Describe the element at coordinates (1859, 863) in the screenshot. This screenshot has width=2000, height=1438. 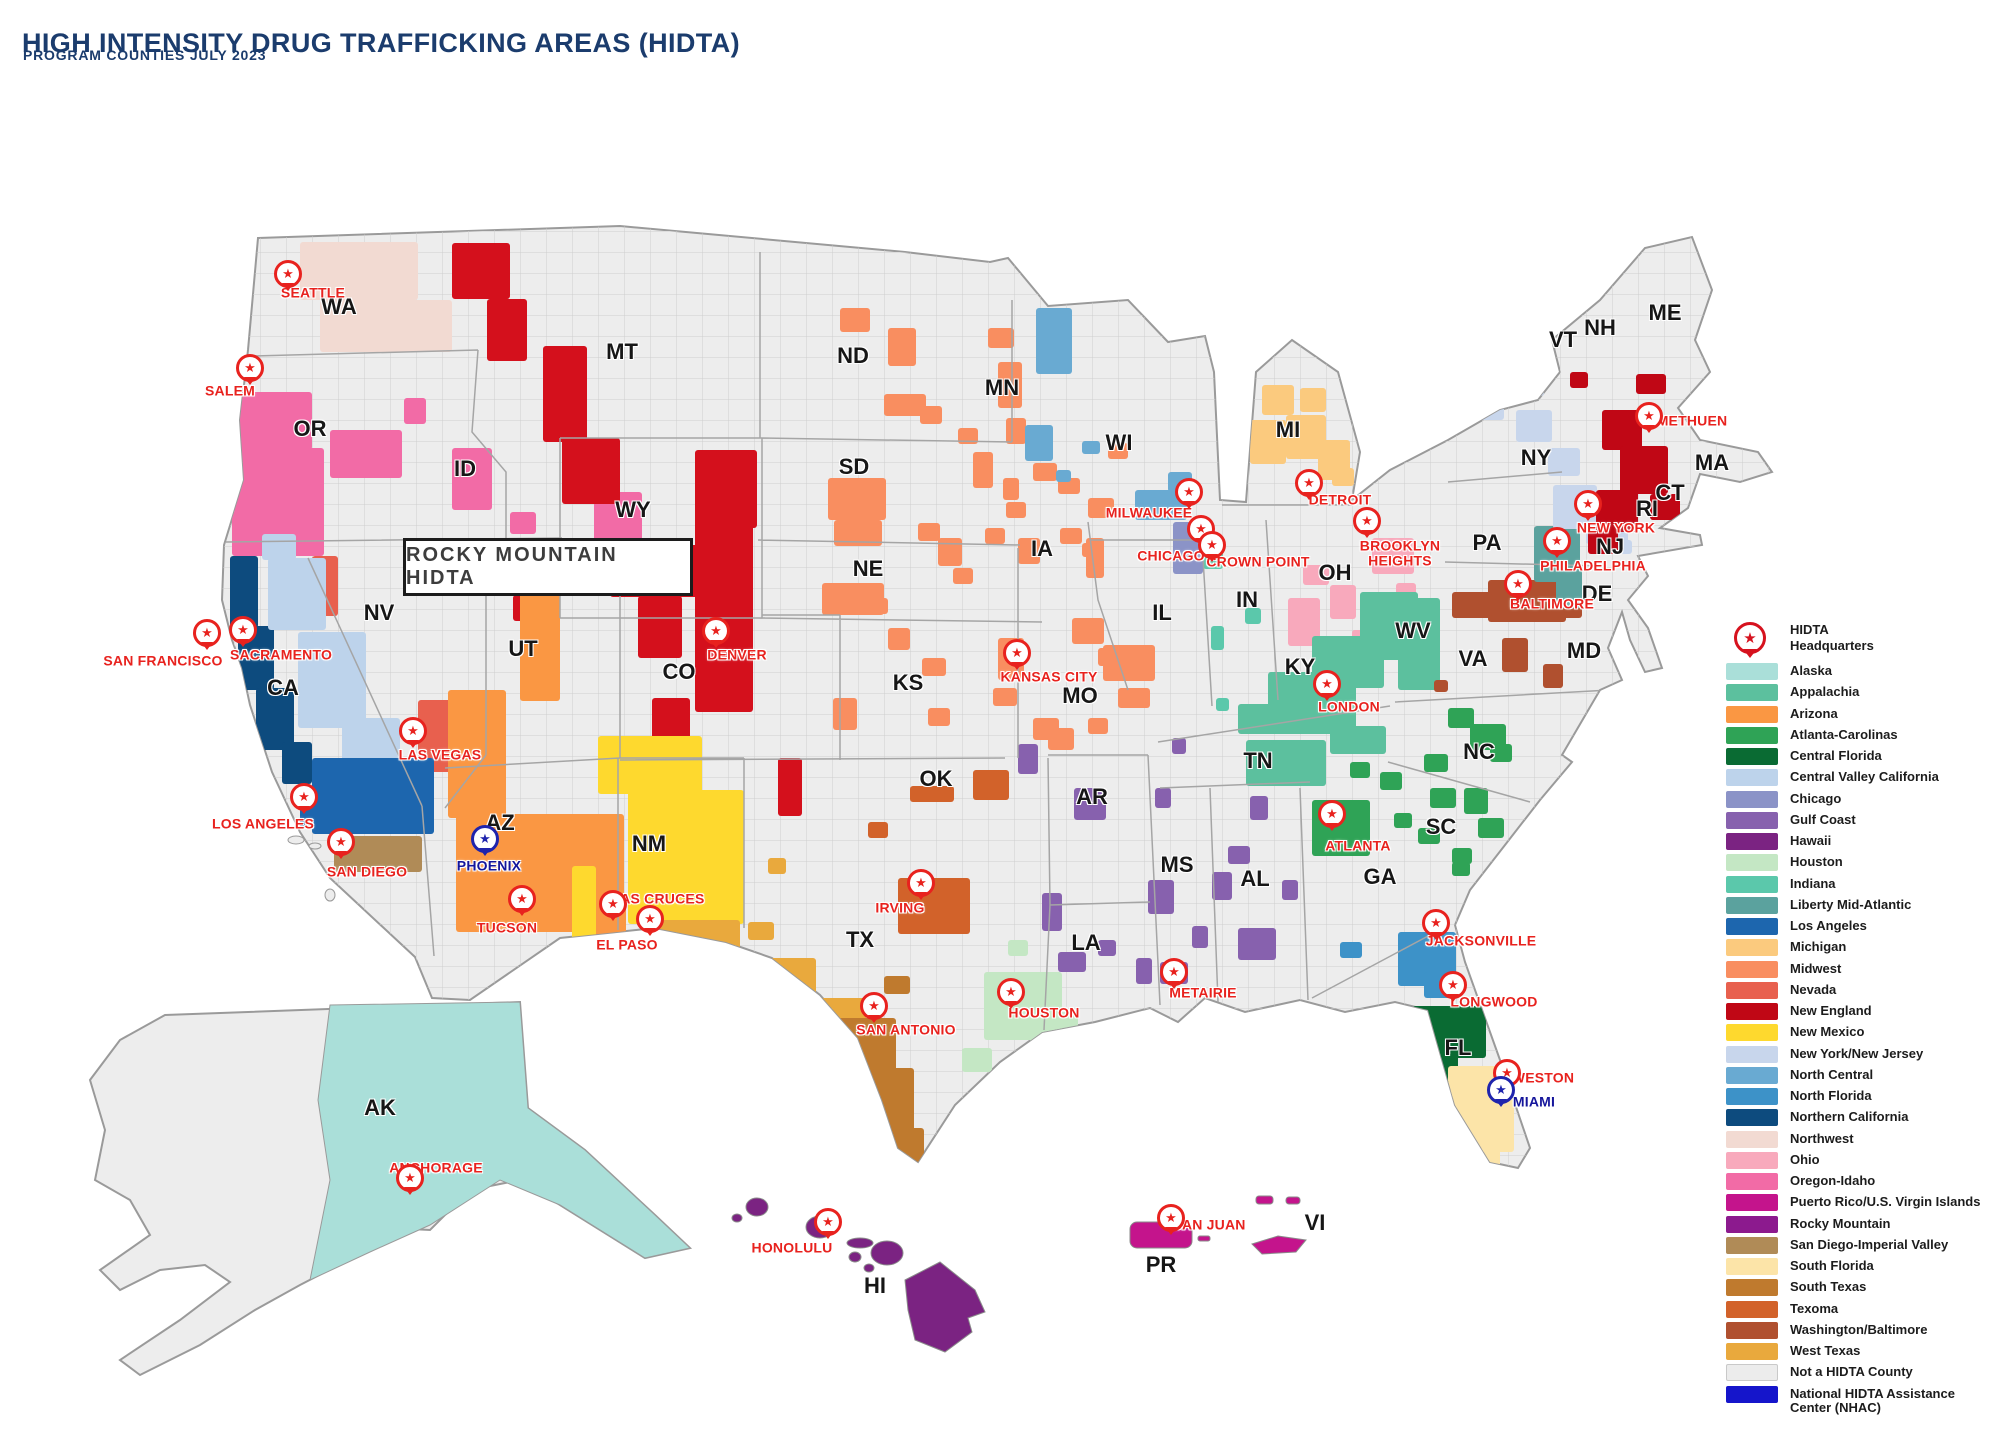
I see `legend-item-houston: Houston` at that location.